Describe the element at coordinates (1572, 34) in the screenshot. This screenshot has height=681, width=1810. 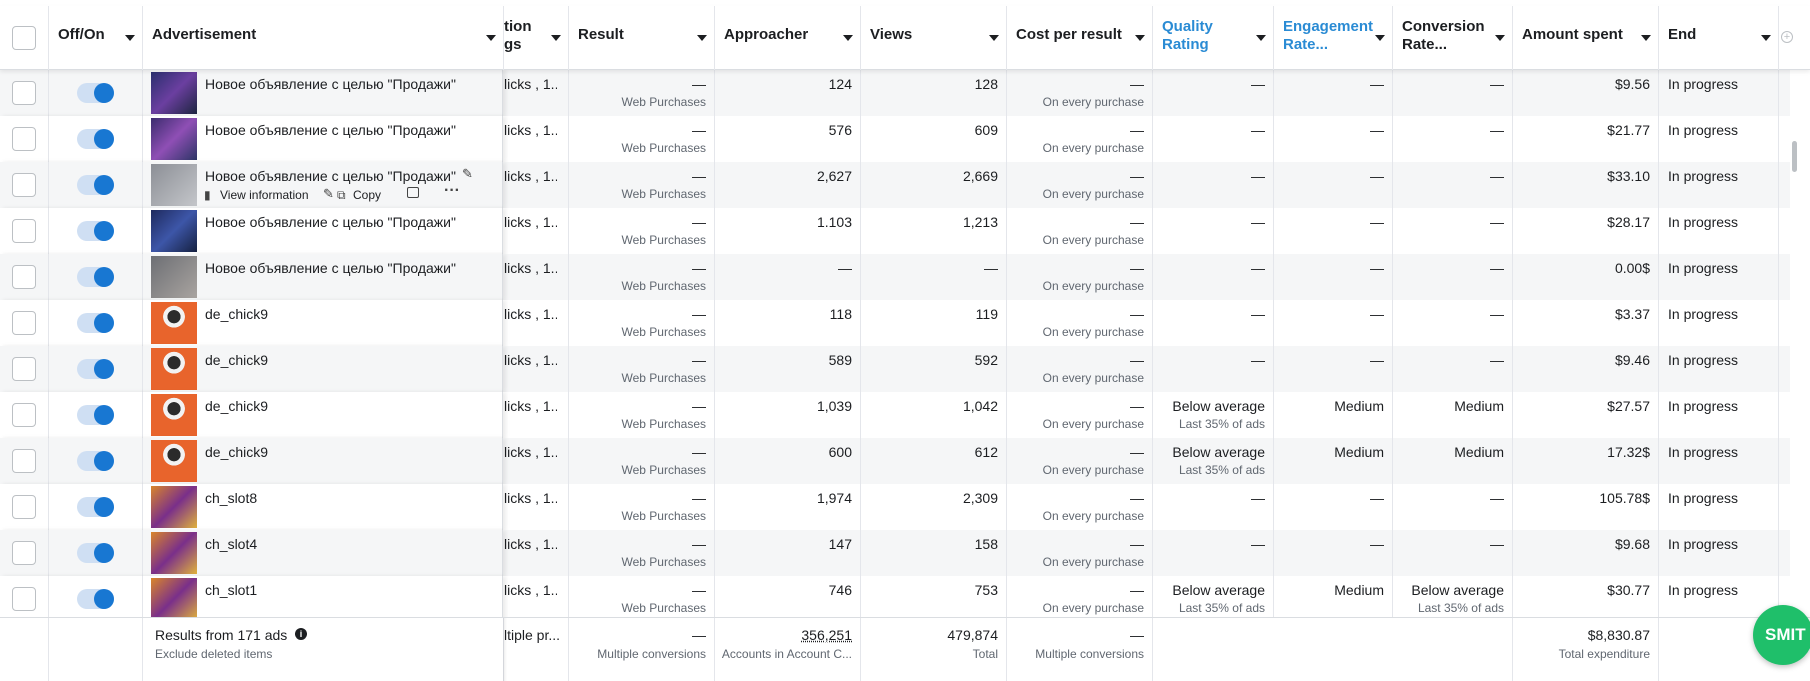
I see `column-header: Amount spent` at that location.